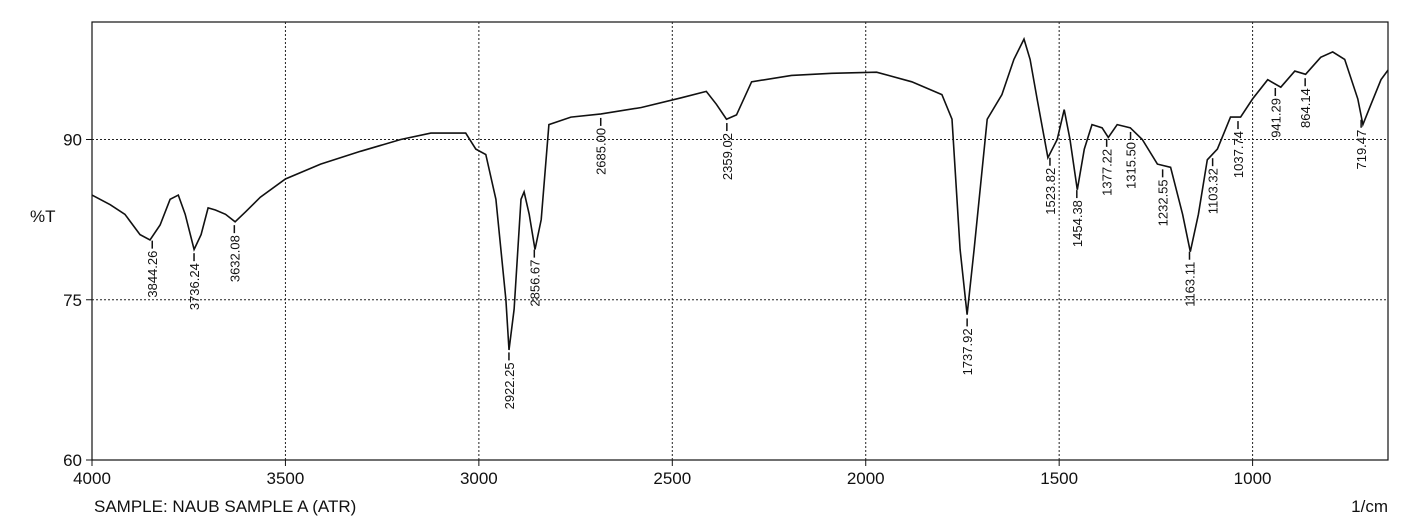 Image resolution: width=1426 pixels, height=527 pixels. Describe the element at coordinates (727, 156) in the screenshot. I see `peak-label: 2359.02` at that location.